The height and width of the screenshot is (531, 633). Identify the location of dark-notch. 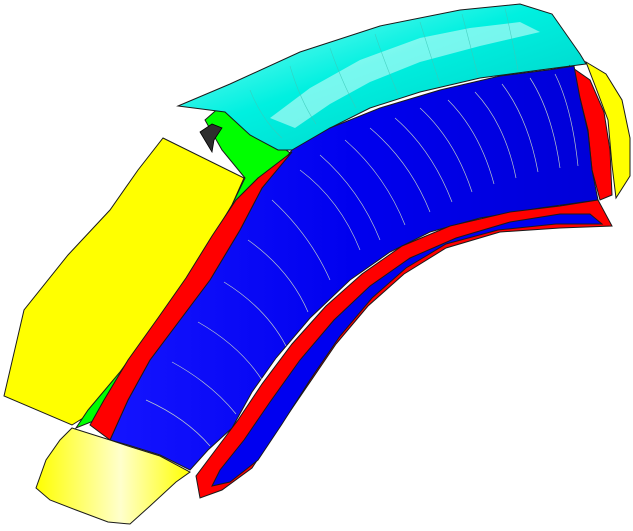
(211, 138).